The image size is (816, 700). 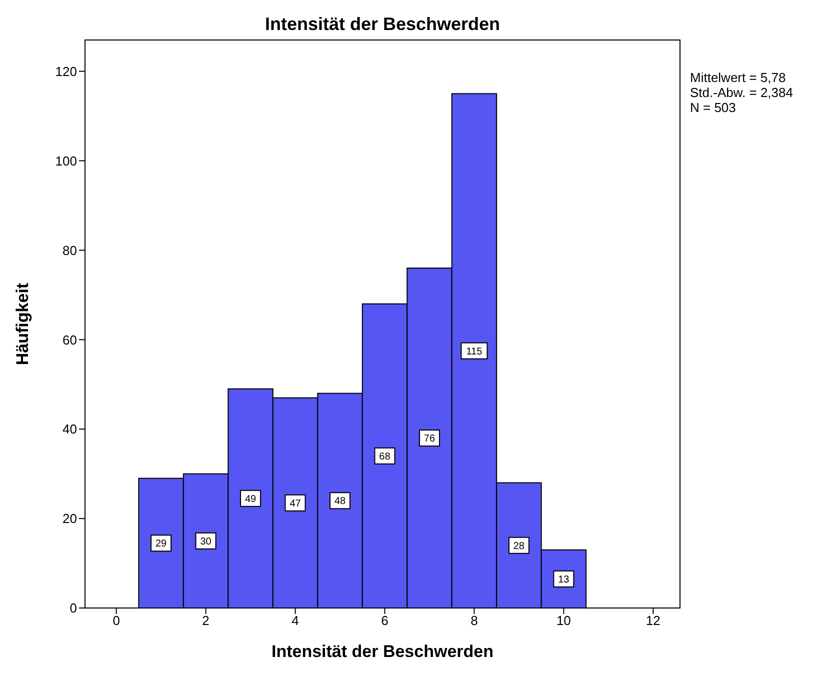 I want to click on text: Std.-Abw. = 2,384, so click(x=741, y=92).